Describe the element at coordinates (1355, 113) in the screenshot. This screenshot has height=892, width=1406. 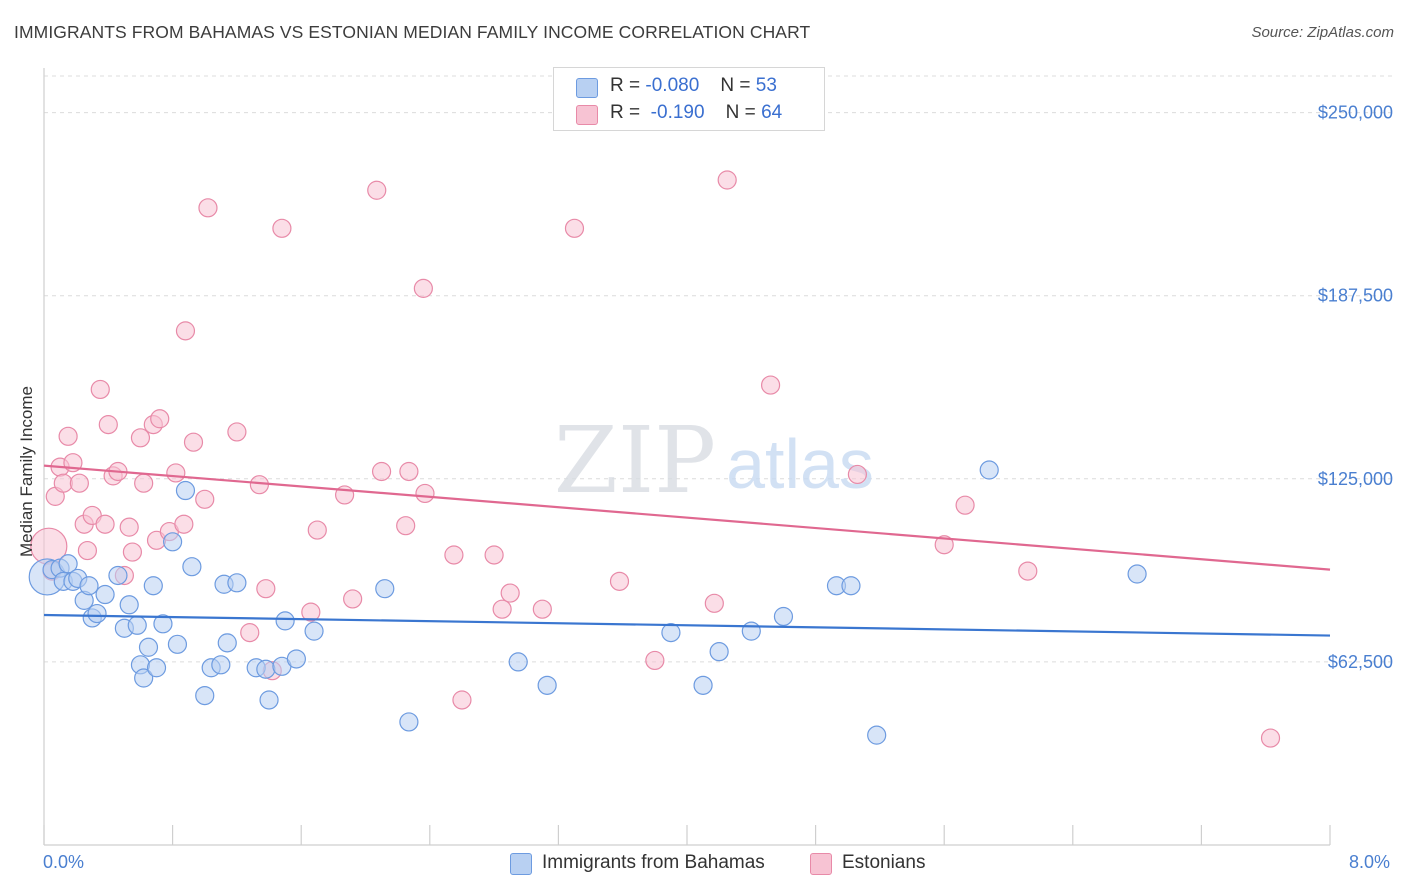
I see `y-tick-label: $250,000` at that location.